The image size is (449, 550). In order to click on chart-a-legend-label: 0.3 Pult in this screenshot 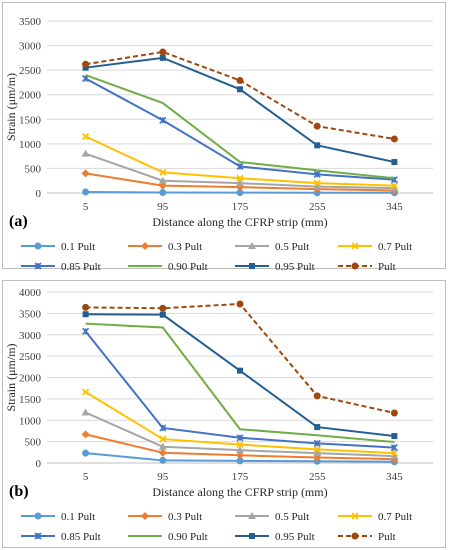, I will do `click(185, 247)`.